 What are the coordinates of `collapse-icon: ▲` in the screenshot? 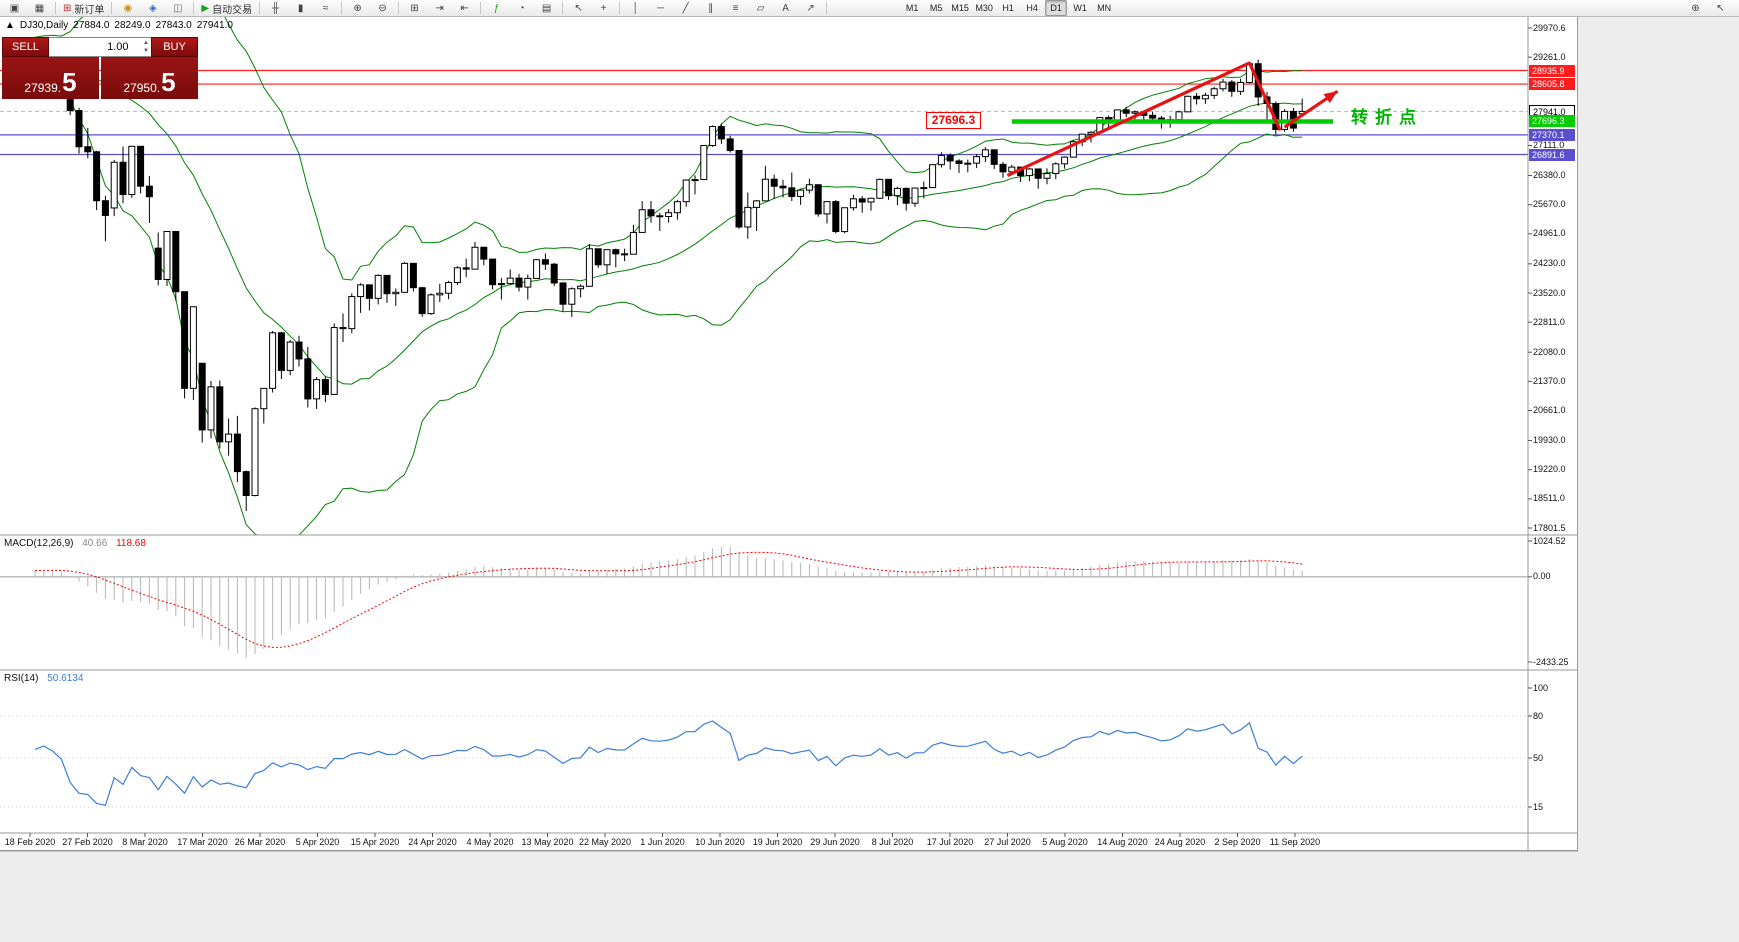 It's located at (10, 25).